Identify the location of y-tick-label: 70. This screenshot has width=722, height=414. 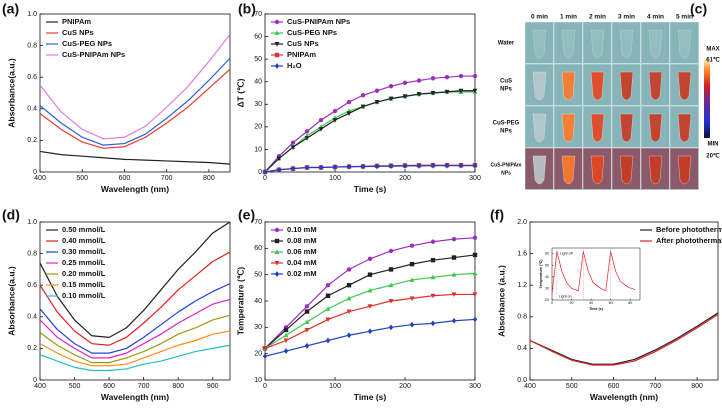
(258, 14).